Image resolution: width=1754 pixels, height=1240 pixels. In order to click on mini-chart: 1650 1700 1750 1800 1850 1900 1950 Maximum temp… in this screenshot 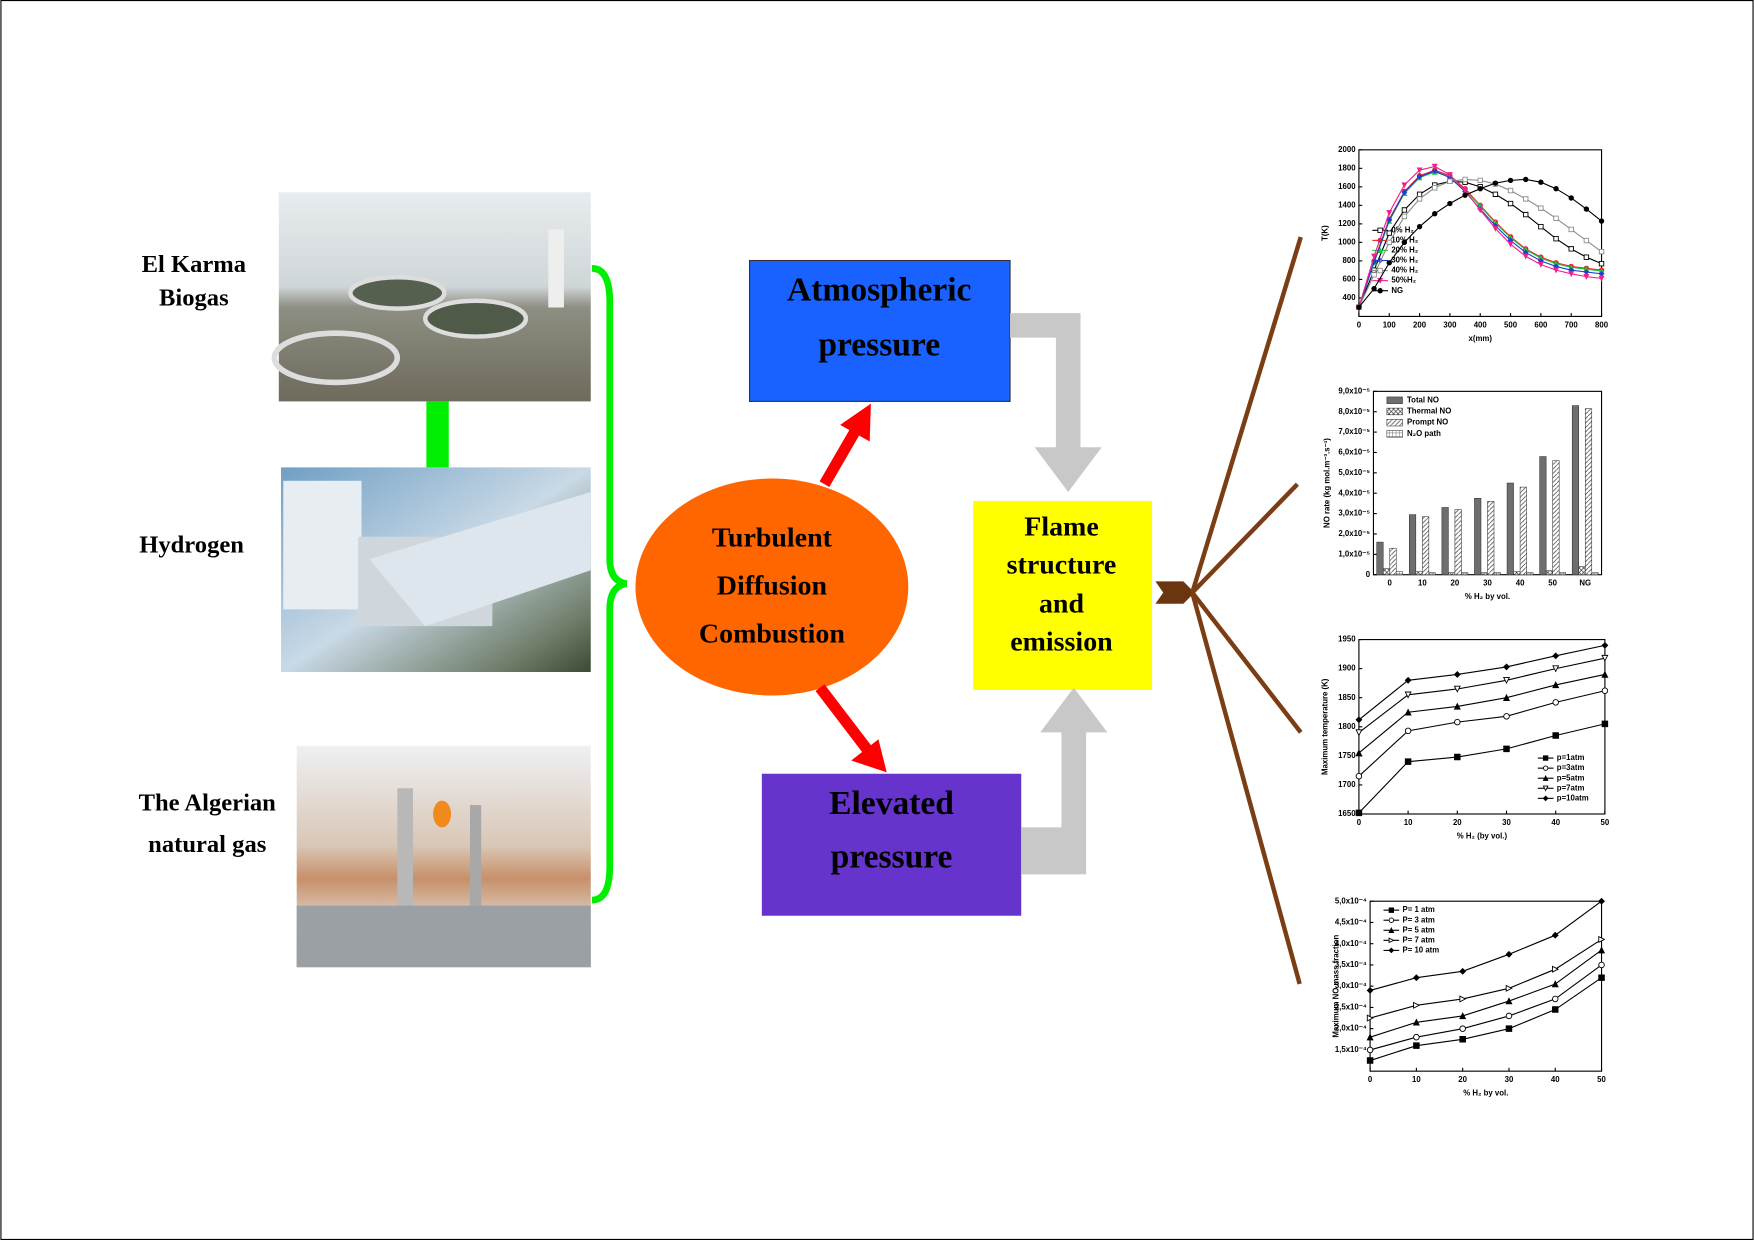, I will do `click(1464, 738)`.